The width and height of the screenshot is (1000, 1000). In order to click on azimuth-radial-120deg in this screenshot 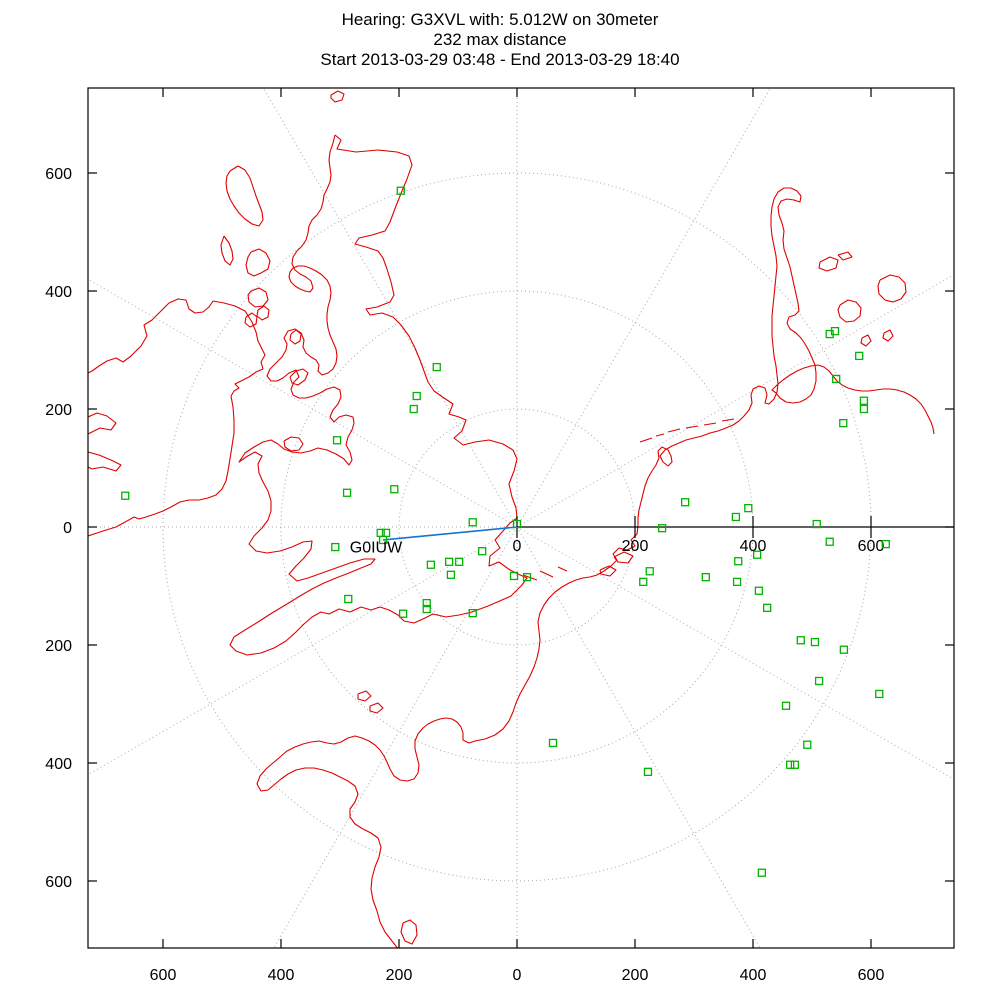, I will do `click(735, 653)`.